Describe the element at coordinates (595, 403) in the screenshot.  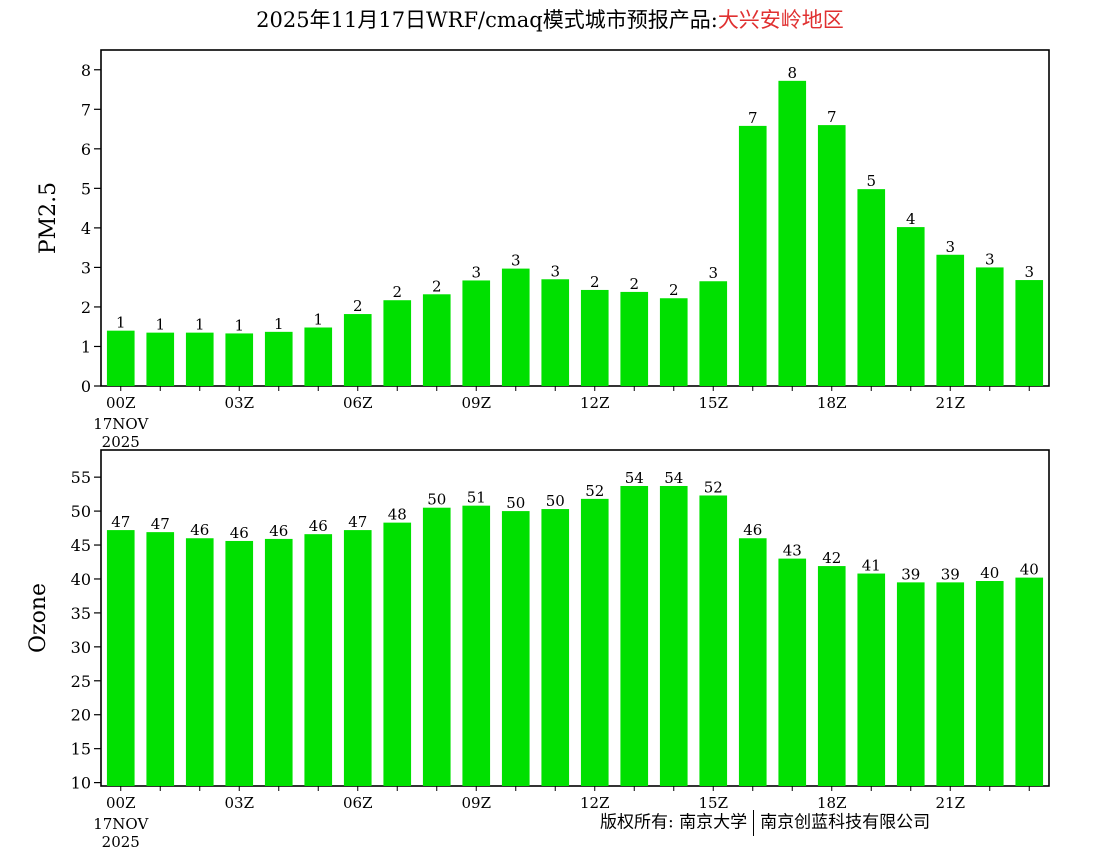
I see `panel-1-x-tick-label: 12Z` at that location.